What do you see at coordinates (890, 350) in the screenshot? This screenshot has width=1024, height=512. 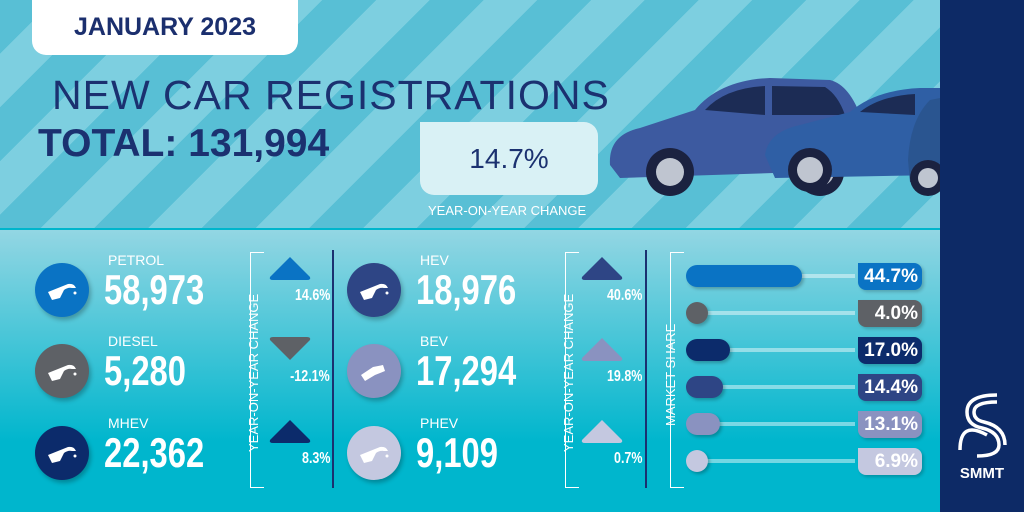 I see `mhev-share-value: 17.0%` at bounding box center [890, 350].